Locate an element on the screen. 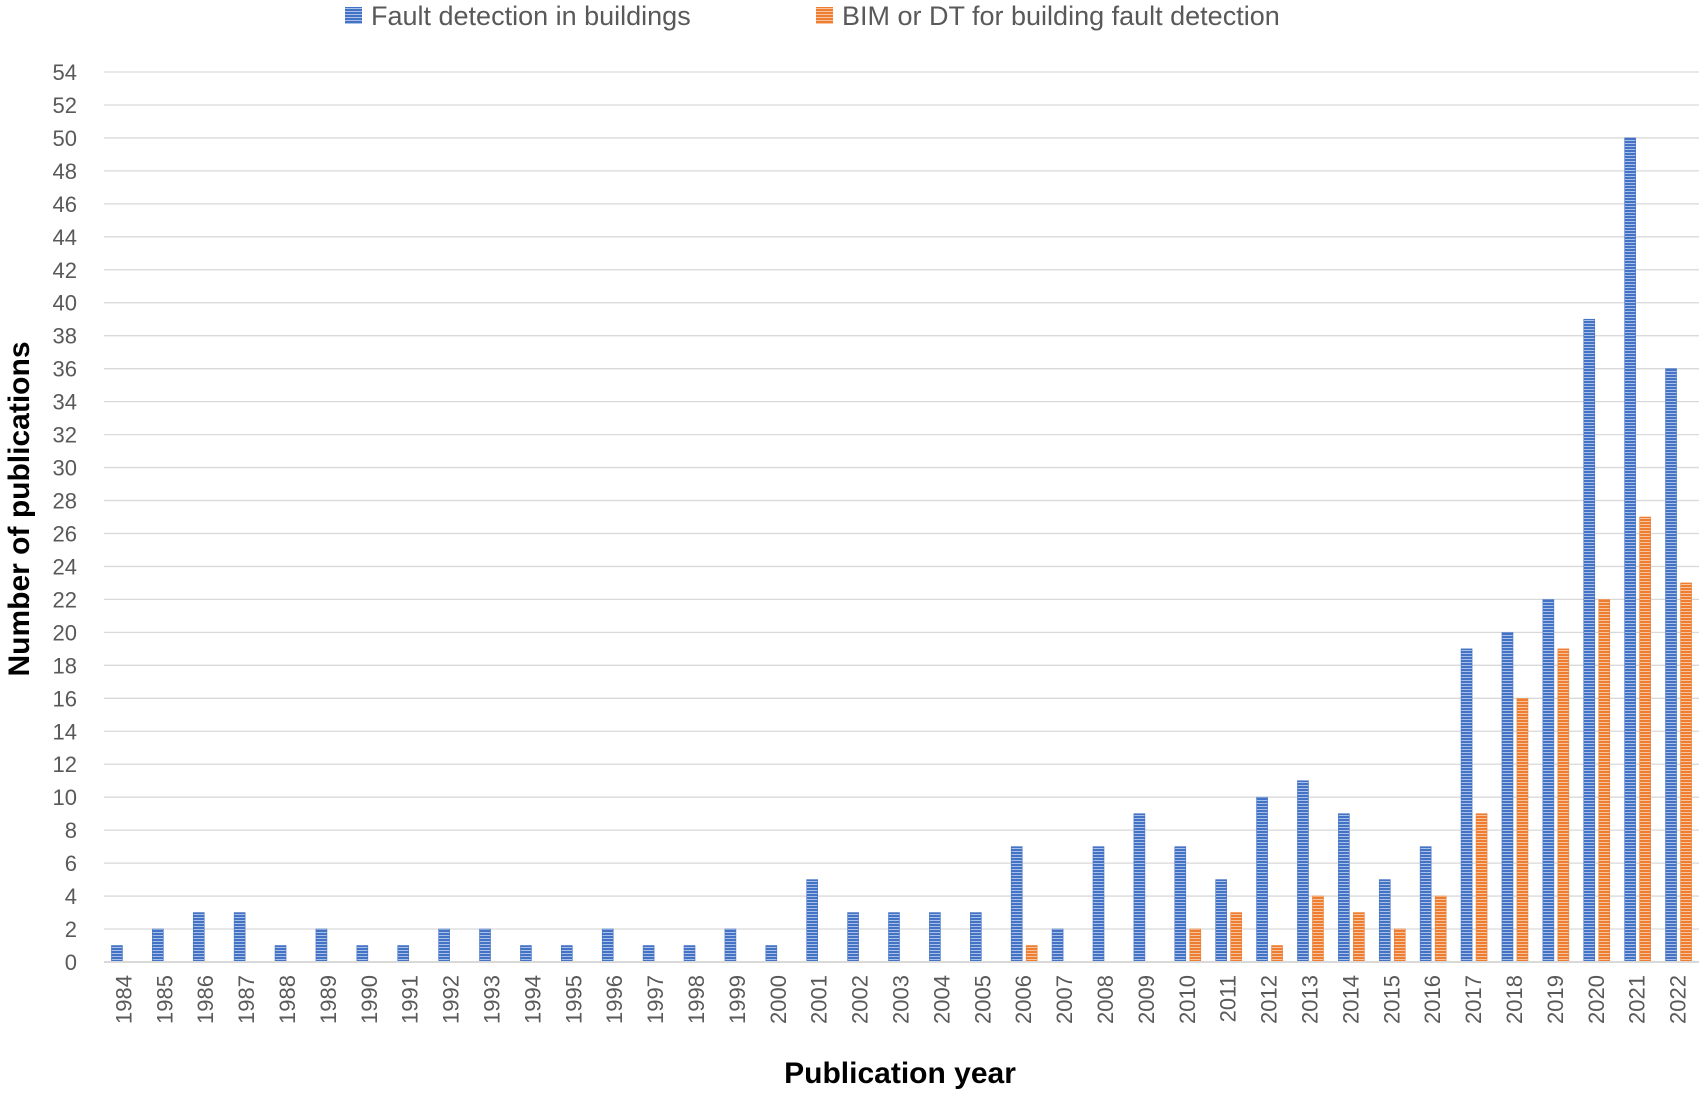 This screenshot has height=1094, width=1699. bar-fault-detection-2017 is located at coordinates (1466, 805).